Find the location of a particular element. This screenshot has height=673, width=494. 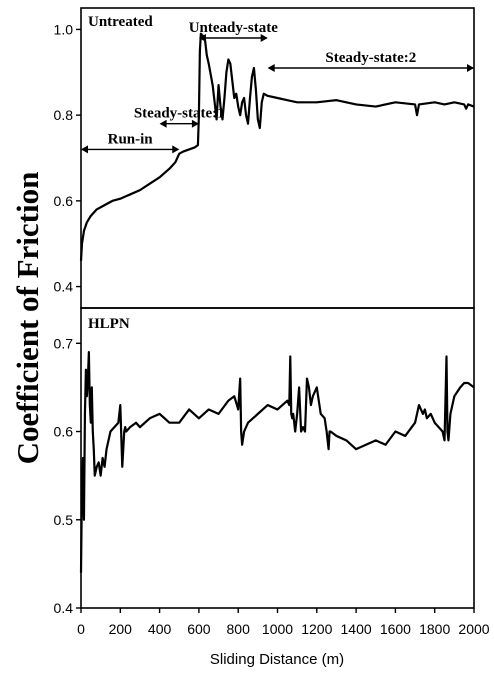

y-tick-label: 0.7 is located at coordinates (64, 343).